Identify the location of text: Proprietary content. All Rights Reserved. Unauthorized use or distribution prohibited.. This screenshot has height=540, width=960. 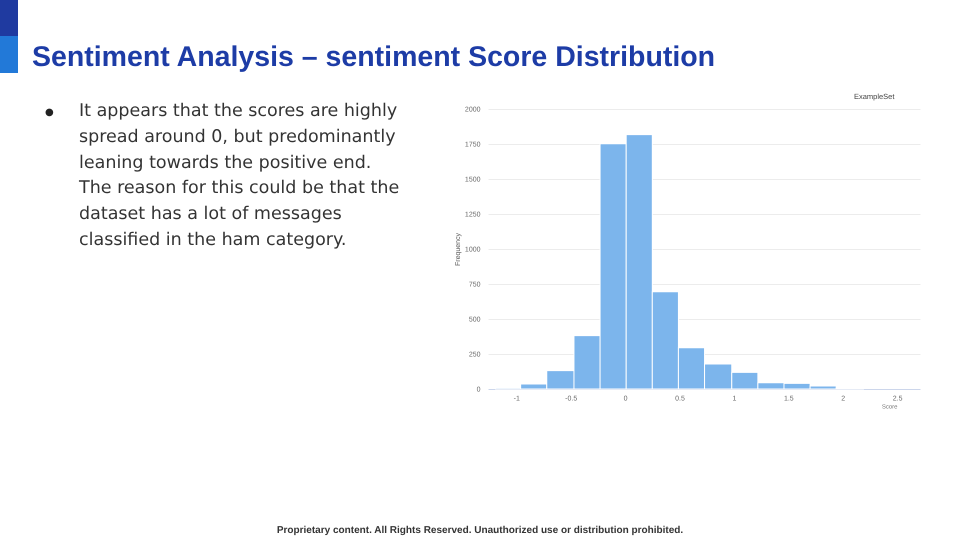
(480, 530).